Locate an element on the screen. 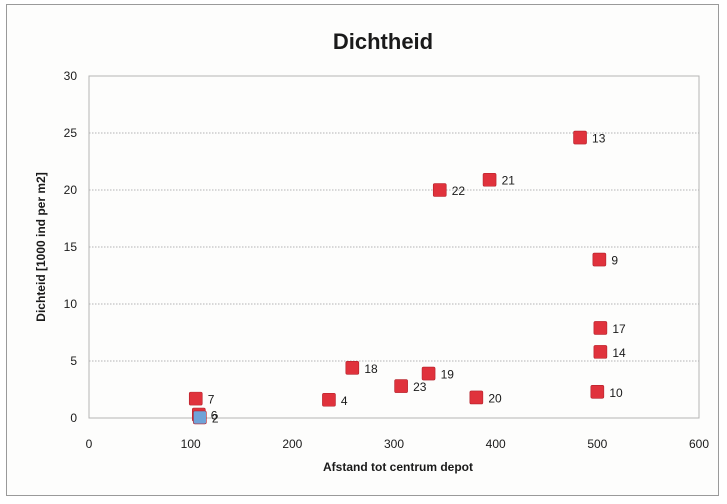 The image size is (727, 504). x-axis-ticks: 0 100 200 300 400 500 600 is located at coordinates (398, 444).